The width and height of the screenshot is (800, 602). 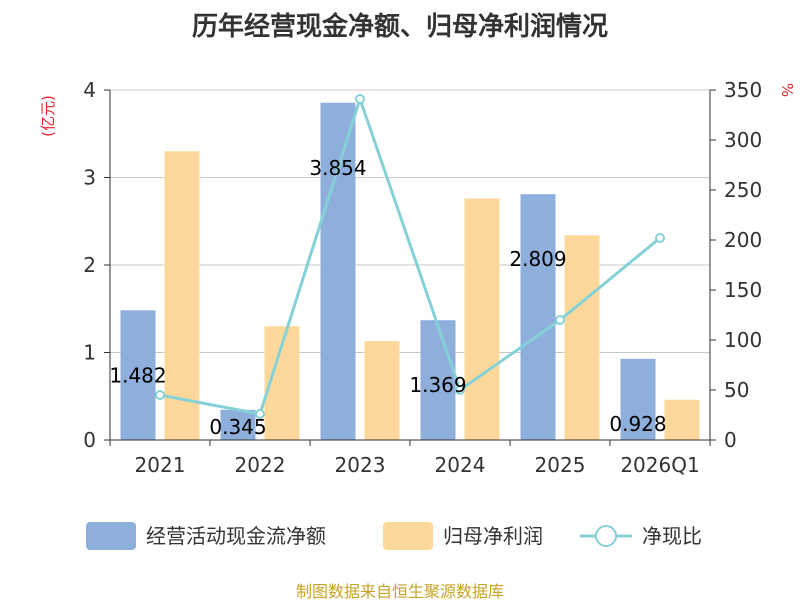 I want to click on left-axis-unit: (亿元), so click(x=48, y=116).